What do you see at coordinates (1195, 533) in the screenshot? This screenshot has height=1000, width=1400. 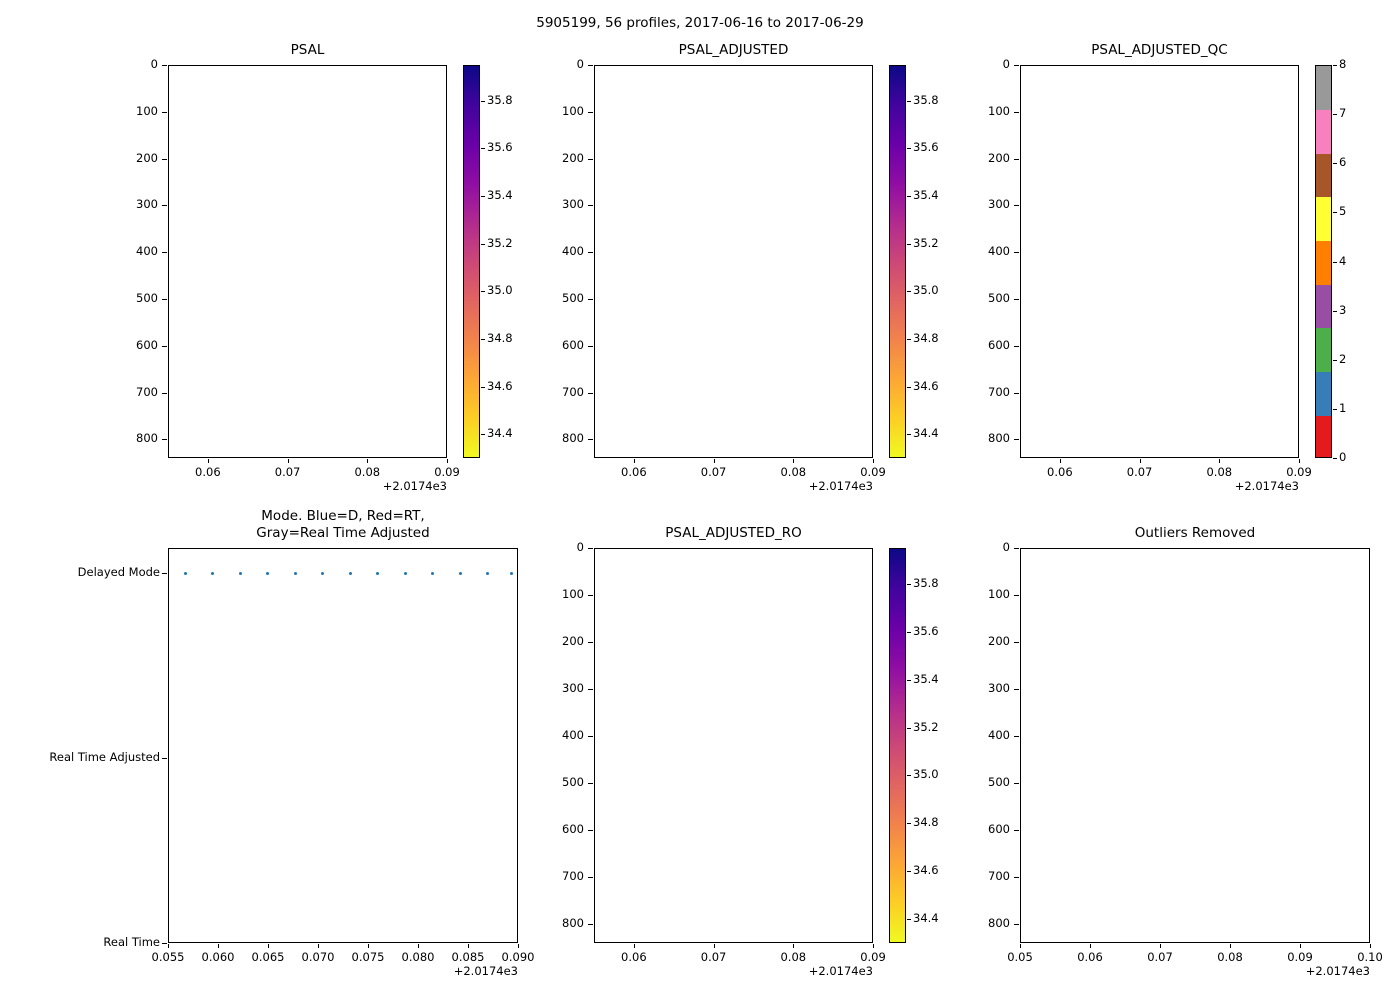 I see `panel-outliers-removed-title: Outliers Removed` at bounding box center [1195, 533].